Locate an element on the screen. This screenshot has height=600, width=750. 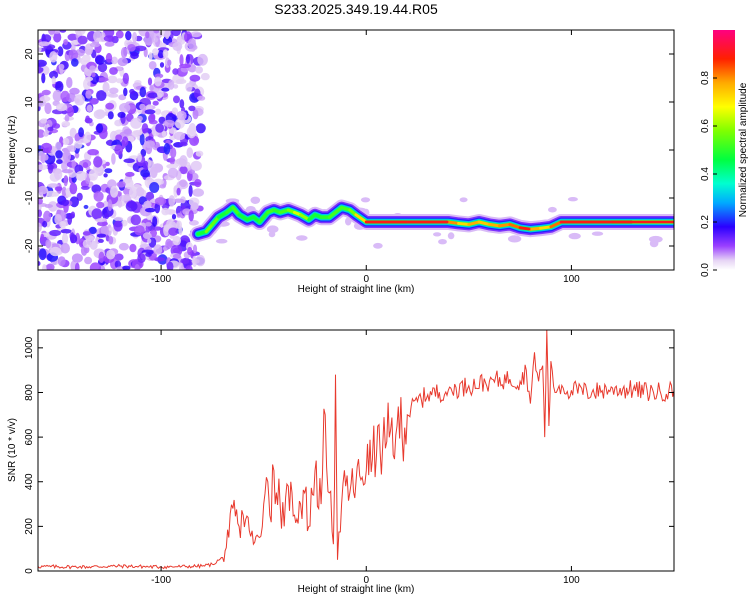
signal-track-segment is located at coordinates (535, 228).